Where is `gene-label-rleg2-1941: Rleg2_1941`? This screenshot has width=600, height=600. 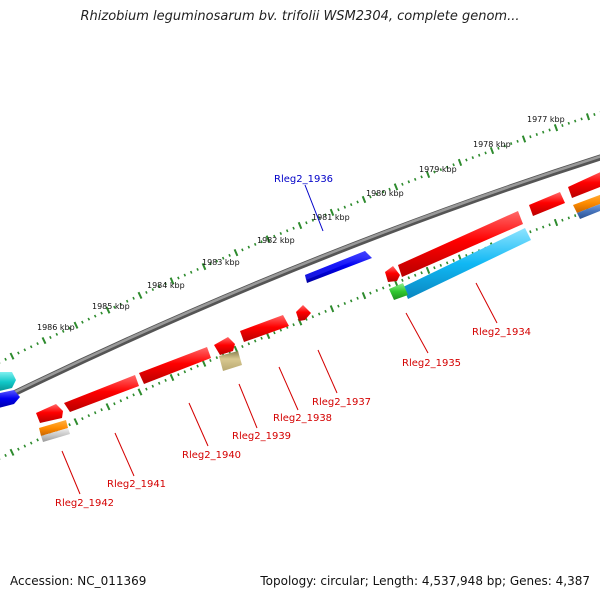 gene-label-rleg2-1941: Rleg2_1941 is located at coordinates (136, 484).